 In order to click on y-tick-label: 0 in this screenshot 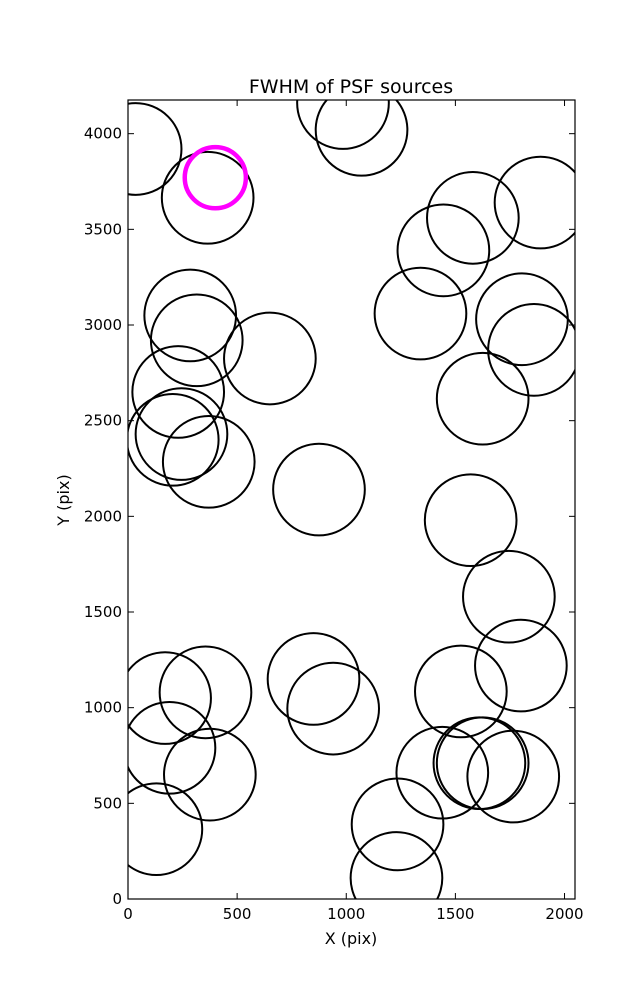, I will do `click(117, 899)`.